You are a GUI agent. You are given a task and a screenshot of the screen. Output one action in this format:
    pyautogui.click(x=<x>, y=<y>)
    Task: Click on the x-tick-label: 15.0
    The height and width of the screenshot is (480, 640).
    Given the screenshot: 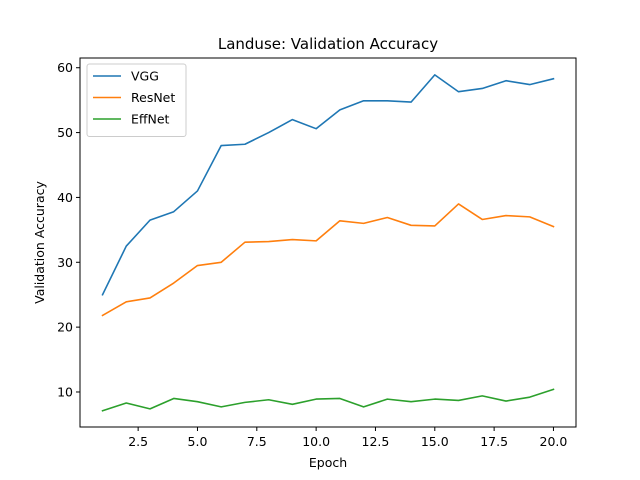 What is the action you would take?
    pyautogui.click(x=435, y=441)
    